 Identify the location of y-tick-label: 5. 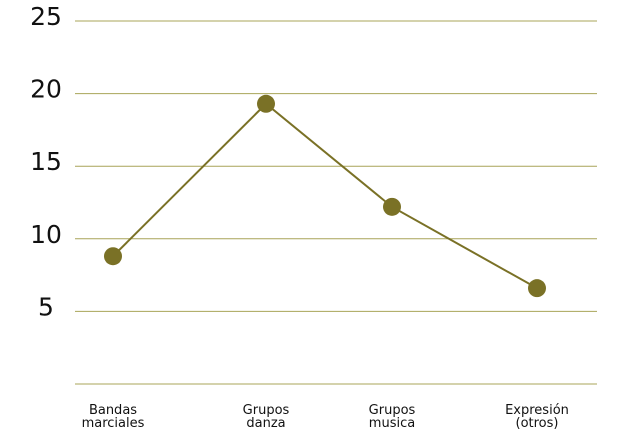
(46, 306).